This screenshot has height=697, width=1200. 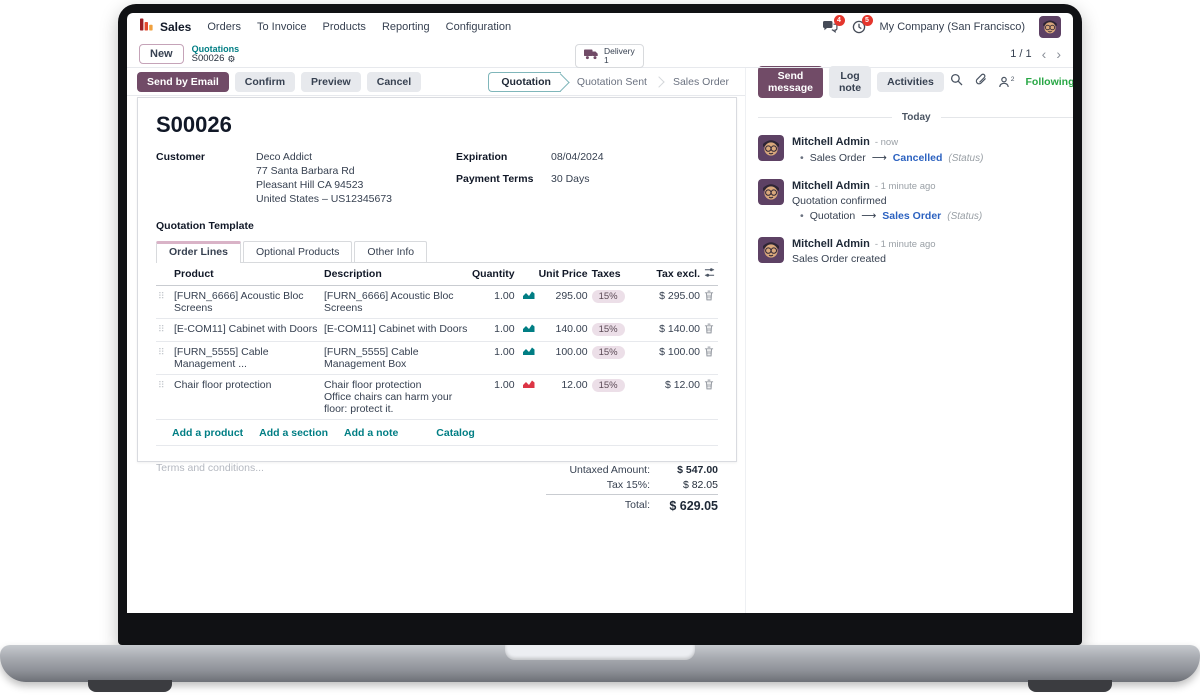 What do you see at coordinates (208, 433) in the screenshot?
I see `add-product-link: Add a product` at bounding box center [208, 433].